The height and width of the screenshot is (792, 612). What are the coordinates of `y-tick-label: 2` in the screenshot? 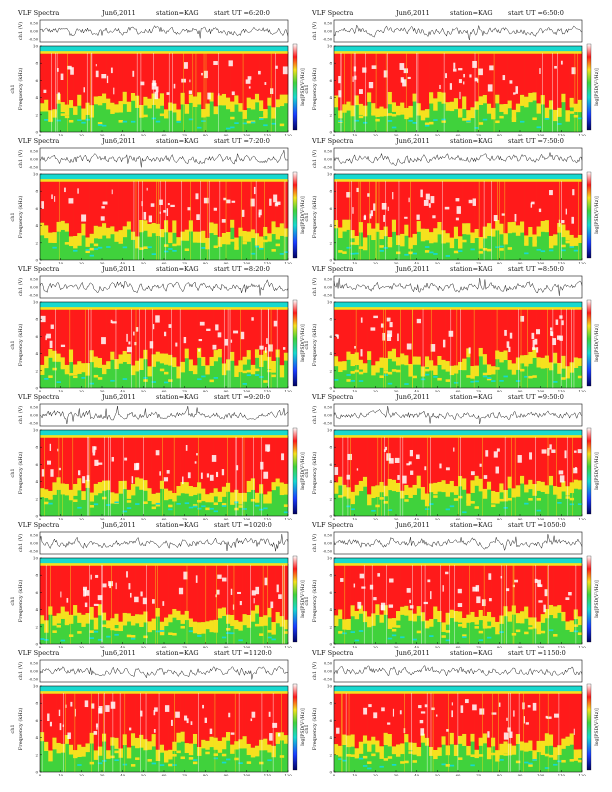 It's located at (36, 114).